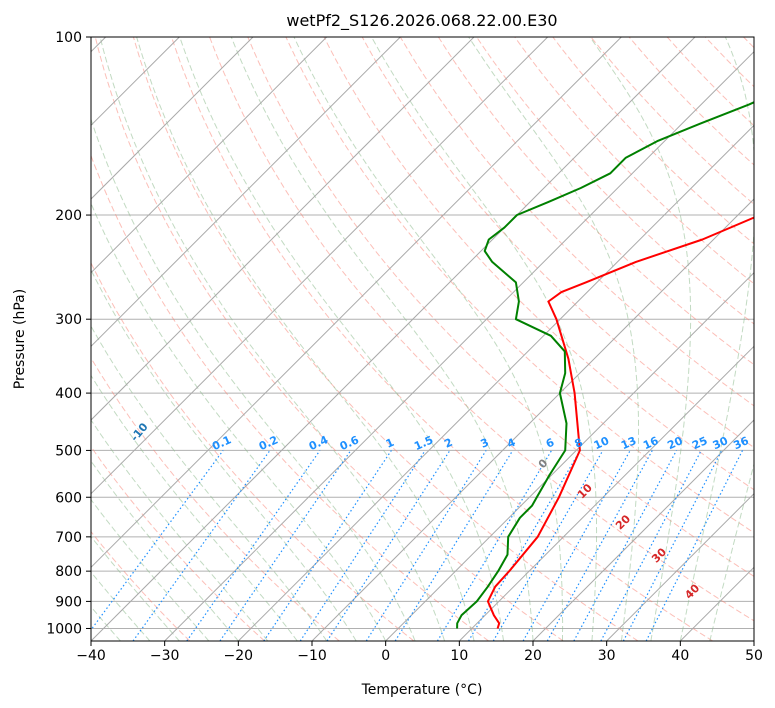  What do you see at coordinates (421, 21) in the screenshot?
I see `chart-title: wetPf2_S126.2026.068.22.00.E30` at bounding box center [421, 21].